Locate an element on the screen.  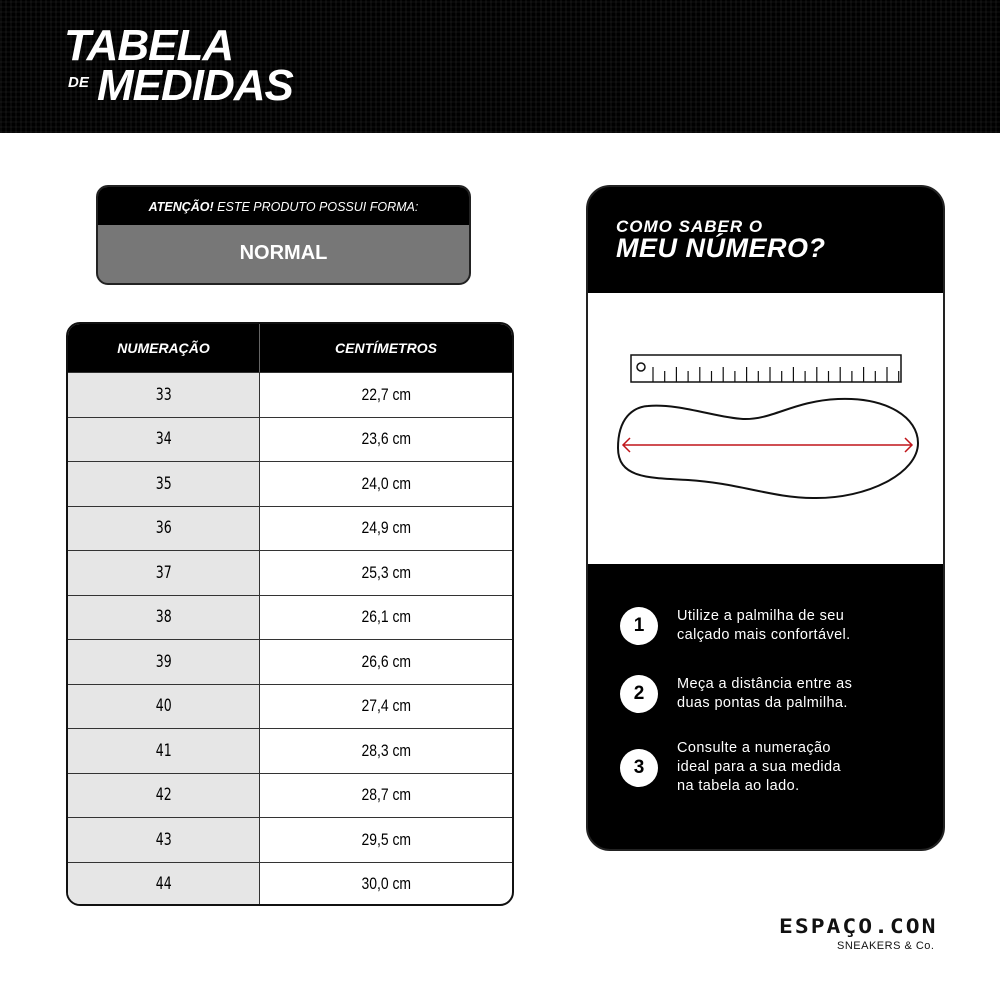
title-line2: MEDIDAS is located at coordinates (195, 85).